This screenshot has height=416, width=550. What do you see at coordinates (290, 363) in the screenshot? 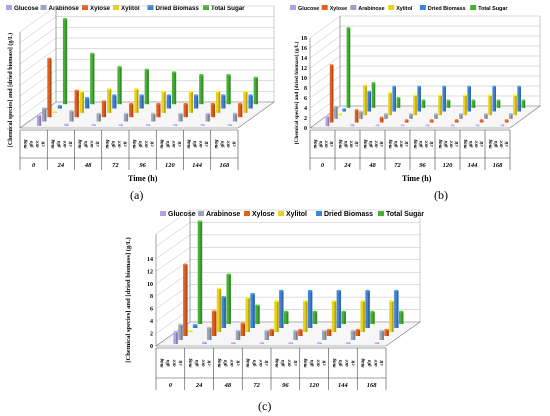
I see `sub-label: ace` at bounding box center [290, 363].